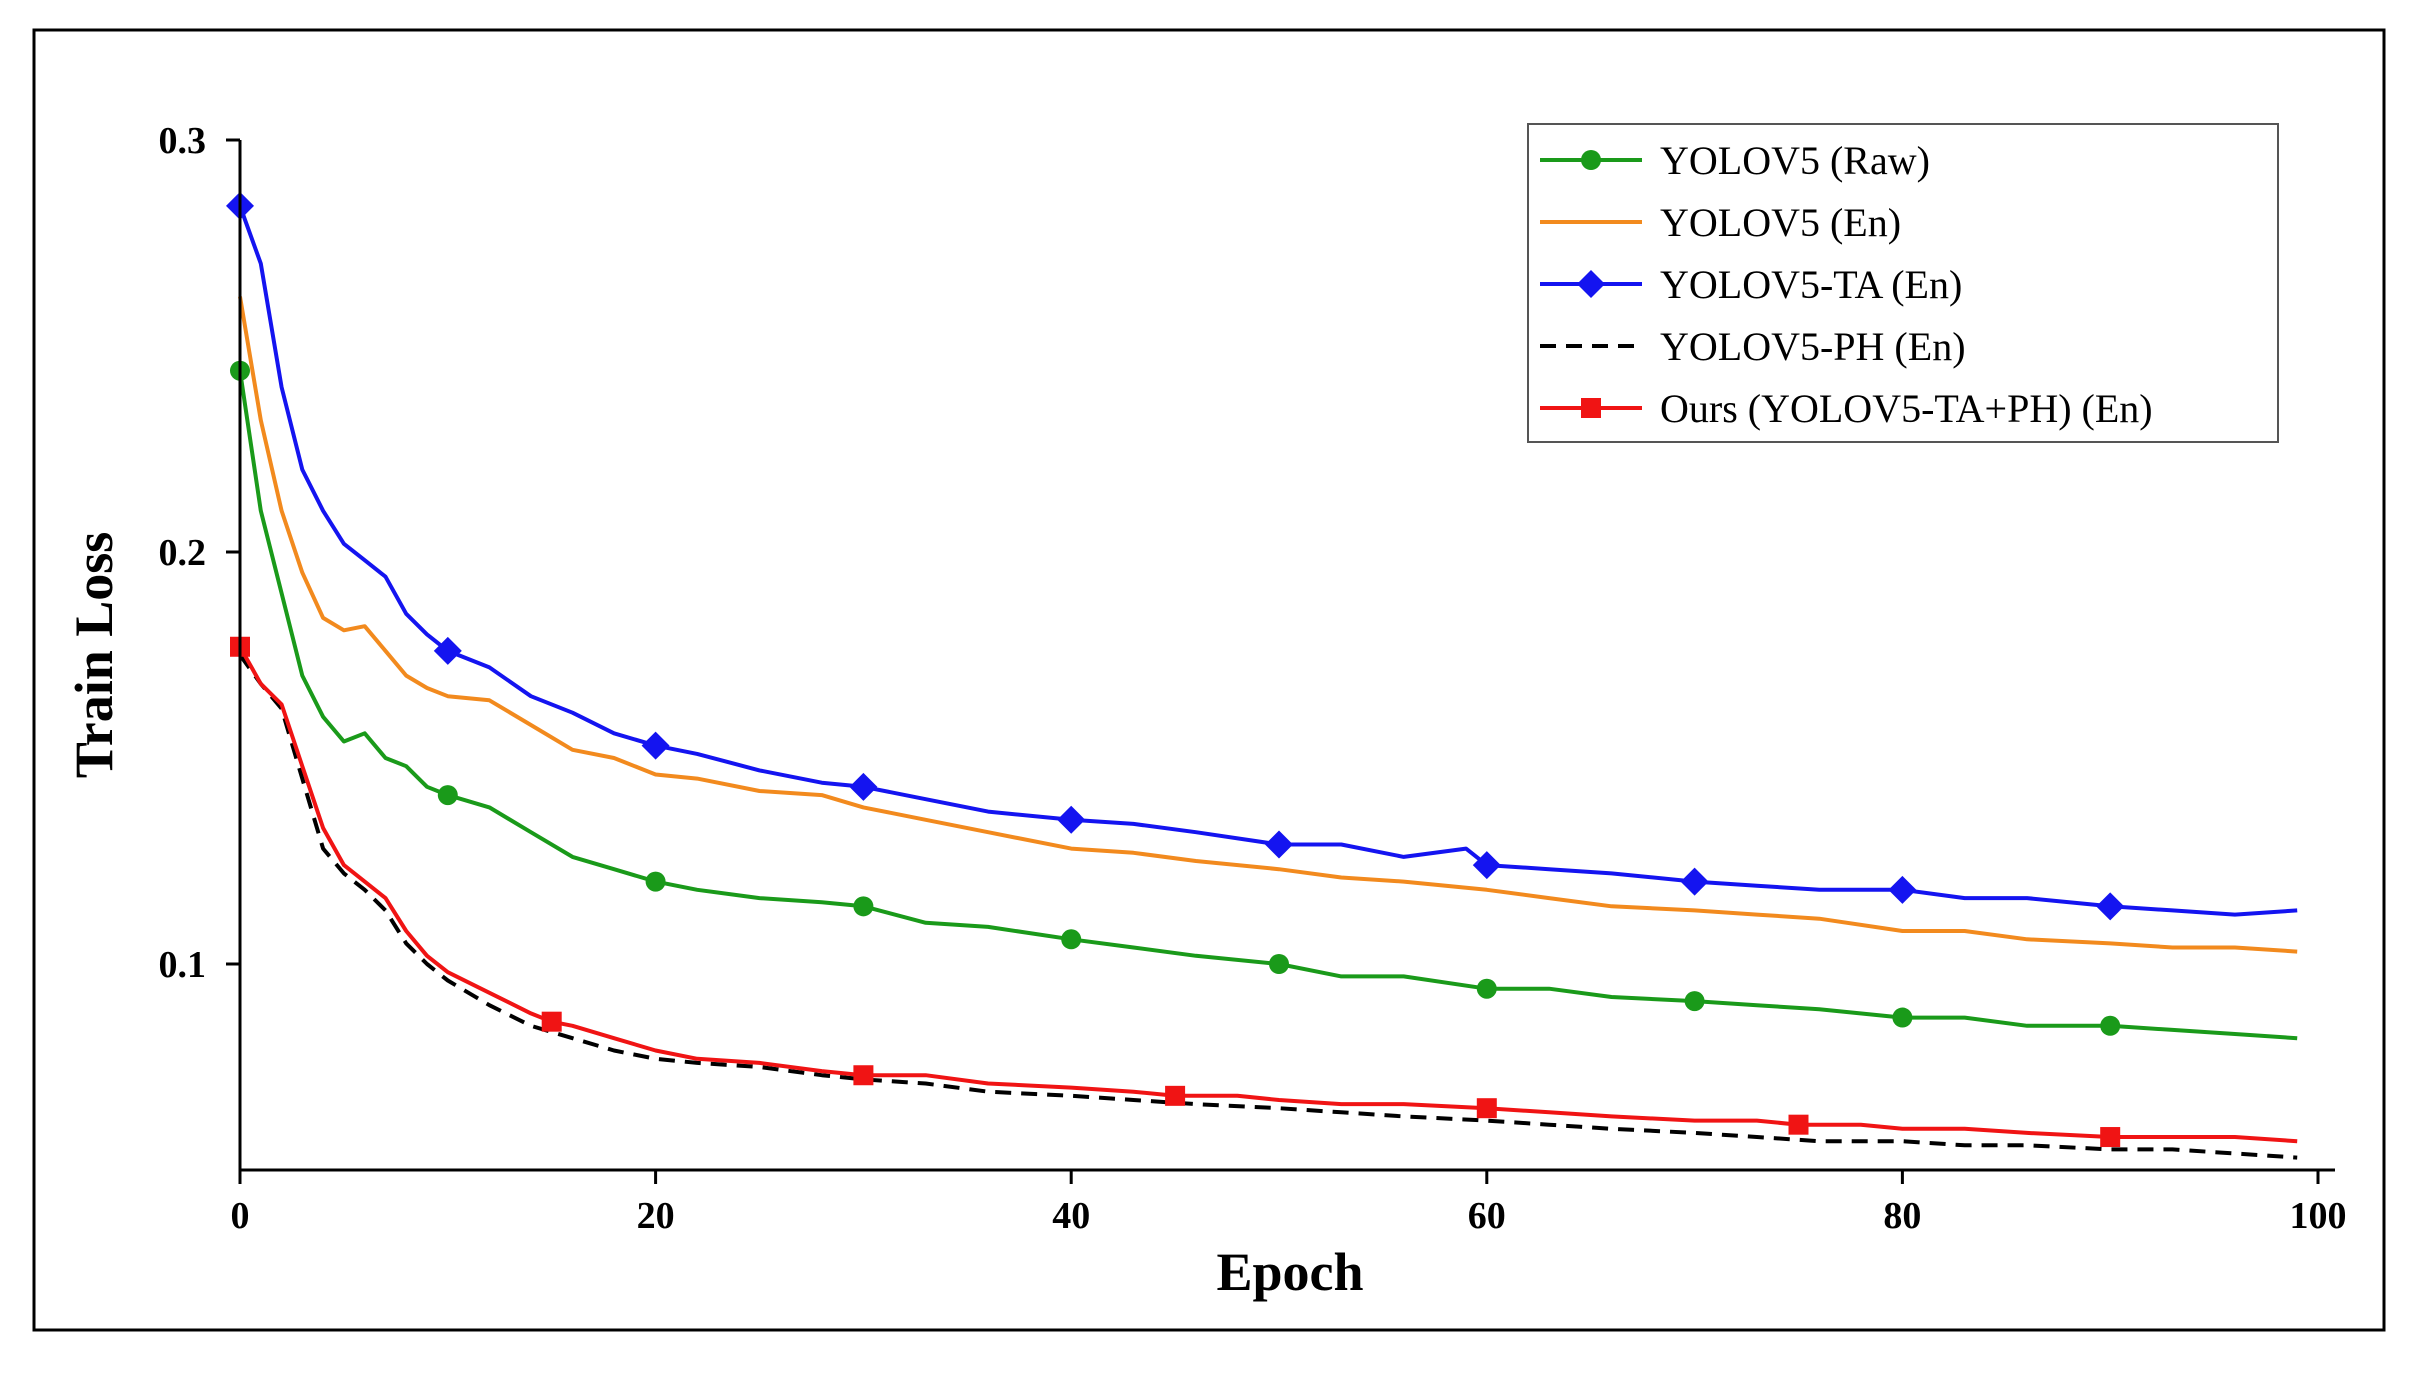 Image resolution: width=2420 pixels, height=1381 pixels. I want to click on legend-label-yolov5-ph-en: YOLOV5-PH (En), so click(1813, 346).